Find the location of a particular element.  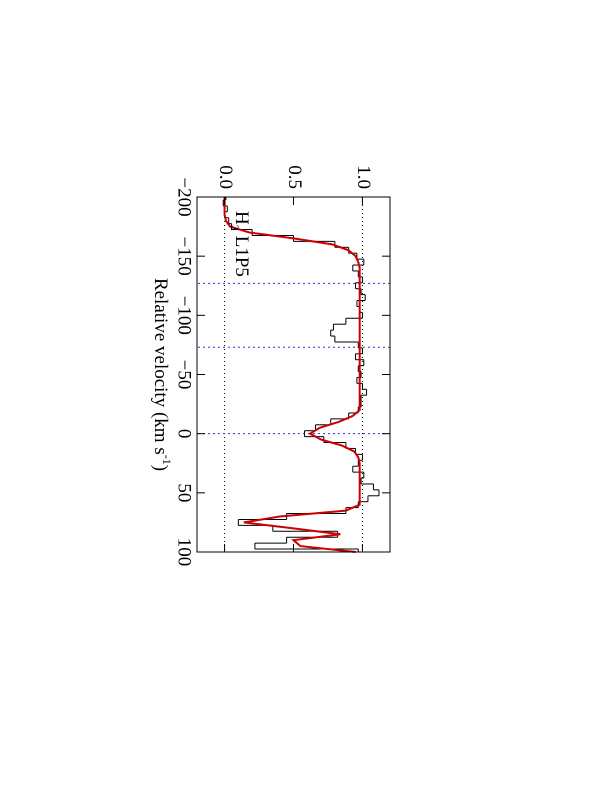

annotation: H2 L1P5 is located at coordinates (239, 244).